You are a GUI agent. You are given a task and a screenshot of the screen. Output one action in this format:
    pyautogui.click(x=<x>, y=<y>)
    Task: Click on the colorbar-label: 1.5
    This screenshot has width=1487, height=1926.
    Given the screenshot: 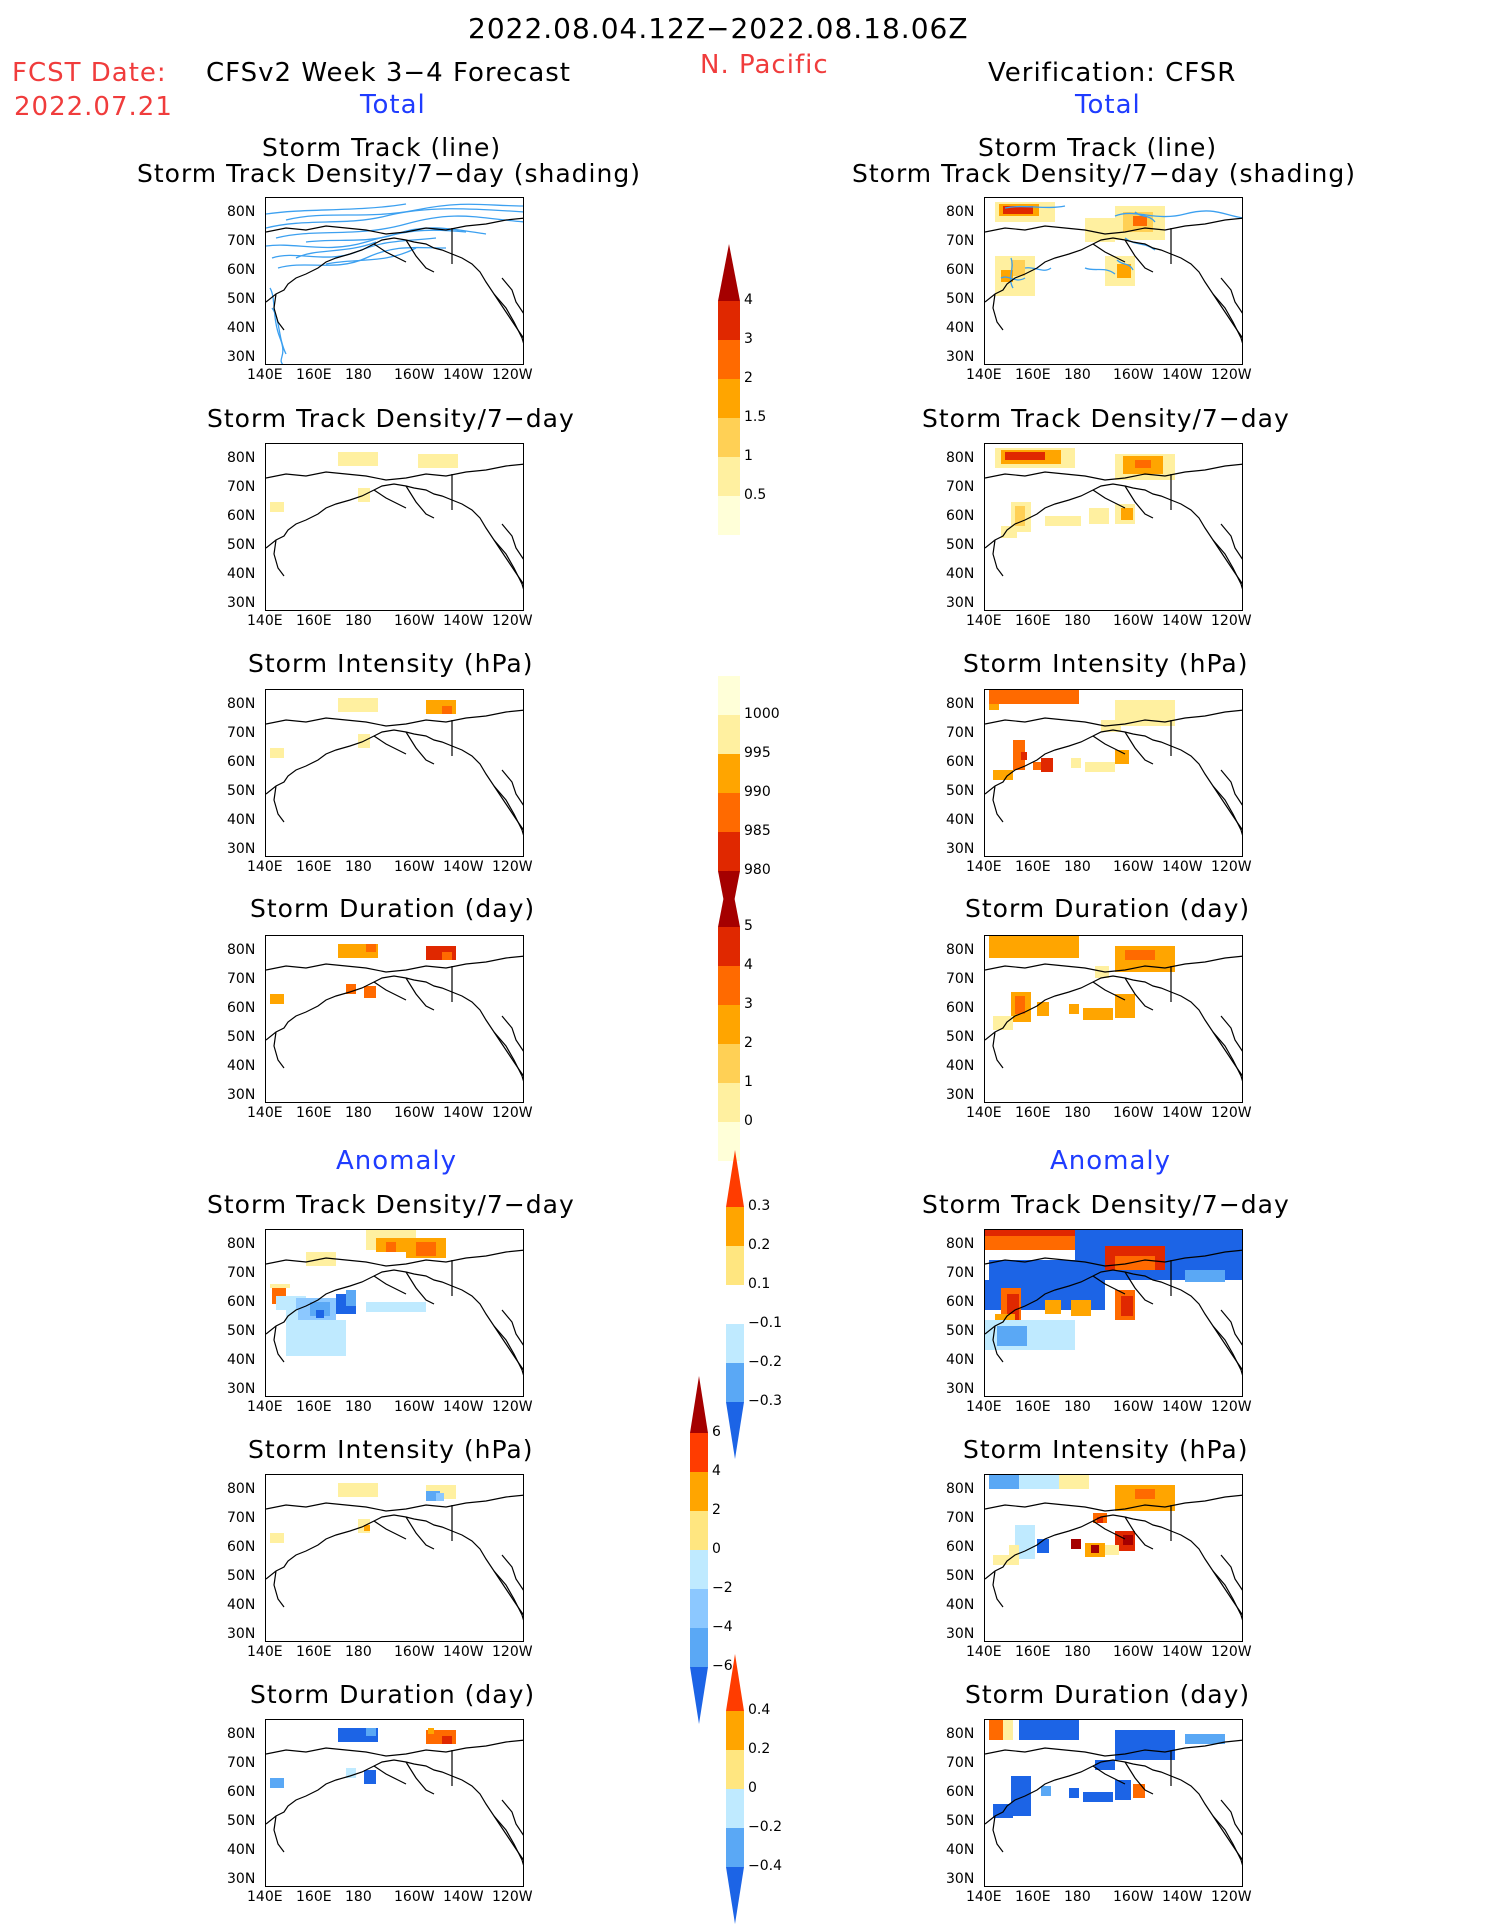 What is the action you would take?
    pyautogui.click(x=755, y=417)
    